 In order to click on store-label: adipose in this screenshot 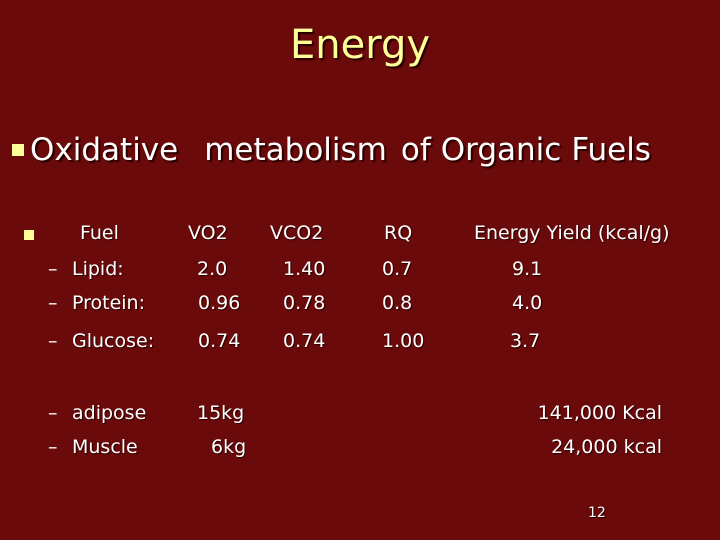, I will do `click(109, 413)`.